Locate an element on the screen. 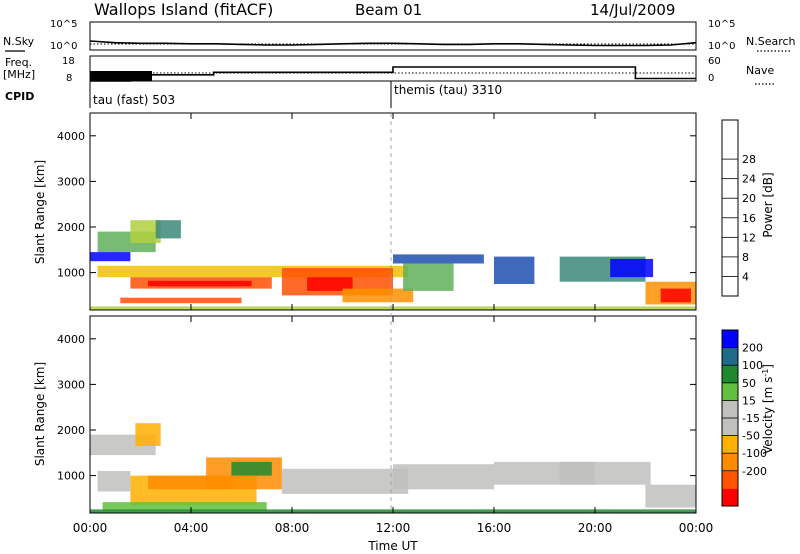 The image size is (800, 554). nave-ytick-bottom-right: 0 is located at coordinates (711, 78).